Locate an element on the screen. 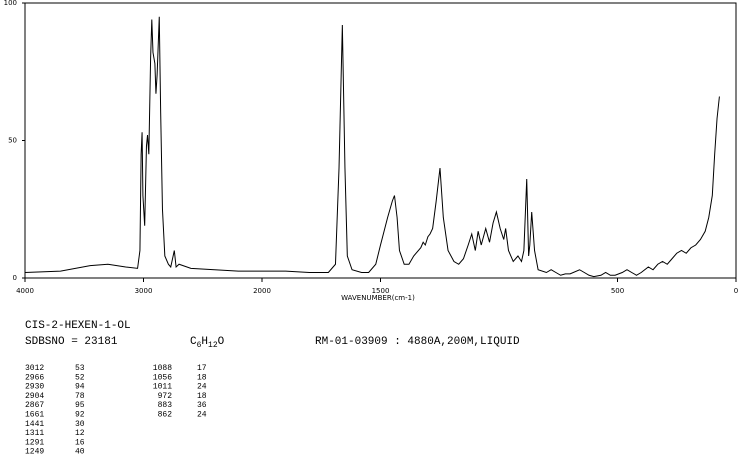  peak-intensity: 30 is located at coordinates (80, 424).